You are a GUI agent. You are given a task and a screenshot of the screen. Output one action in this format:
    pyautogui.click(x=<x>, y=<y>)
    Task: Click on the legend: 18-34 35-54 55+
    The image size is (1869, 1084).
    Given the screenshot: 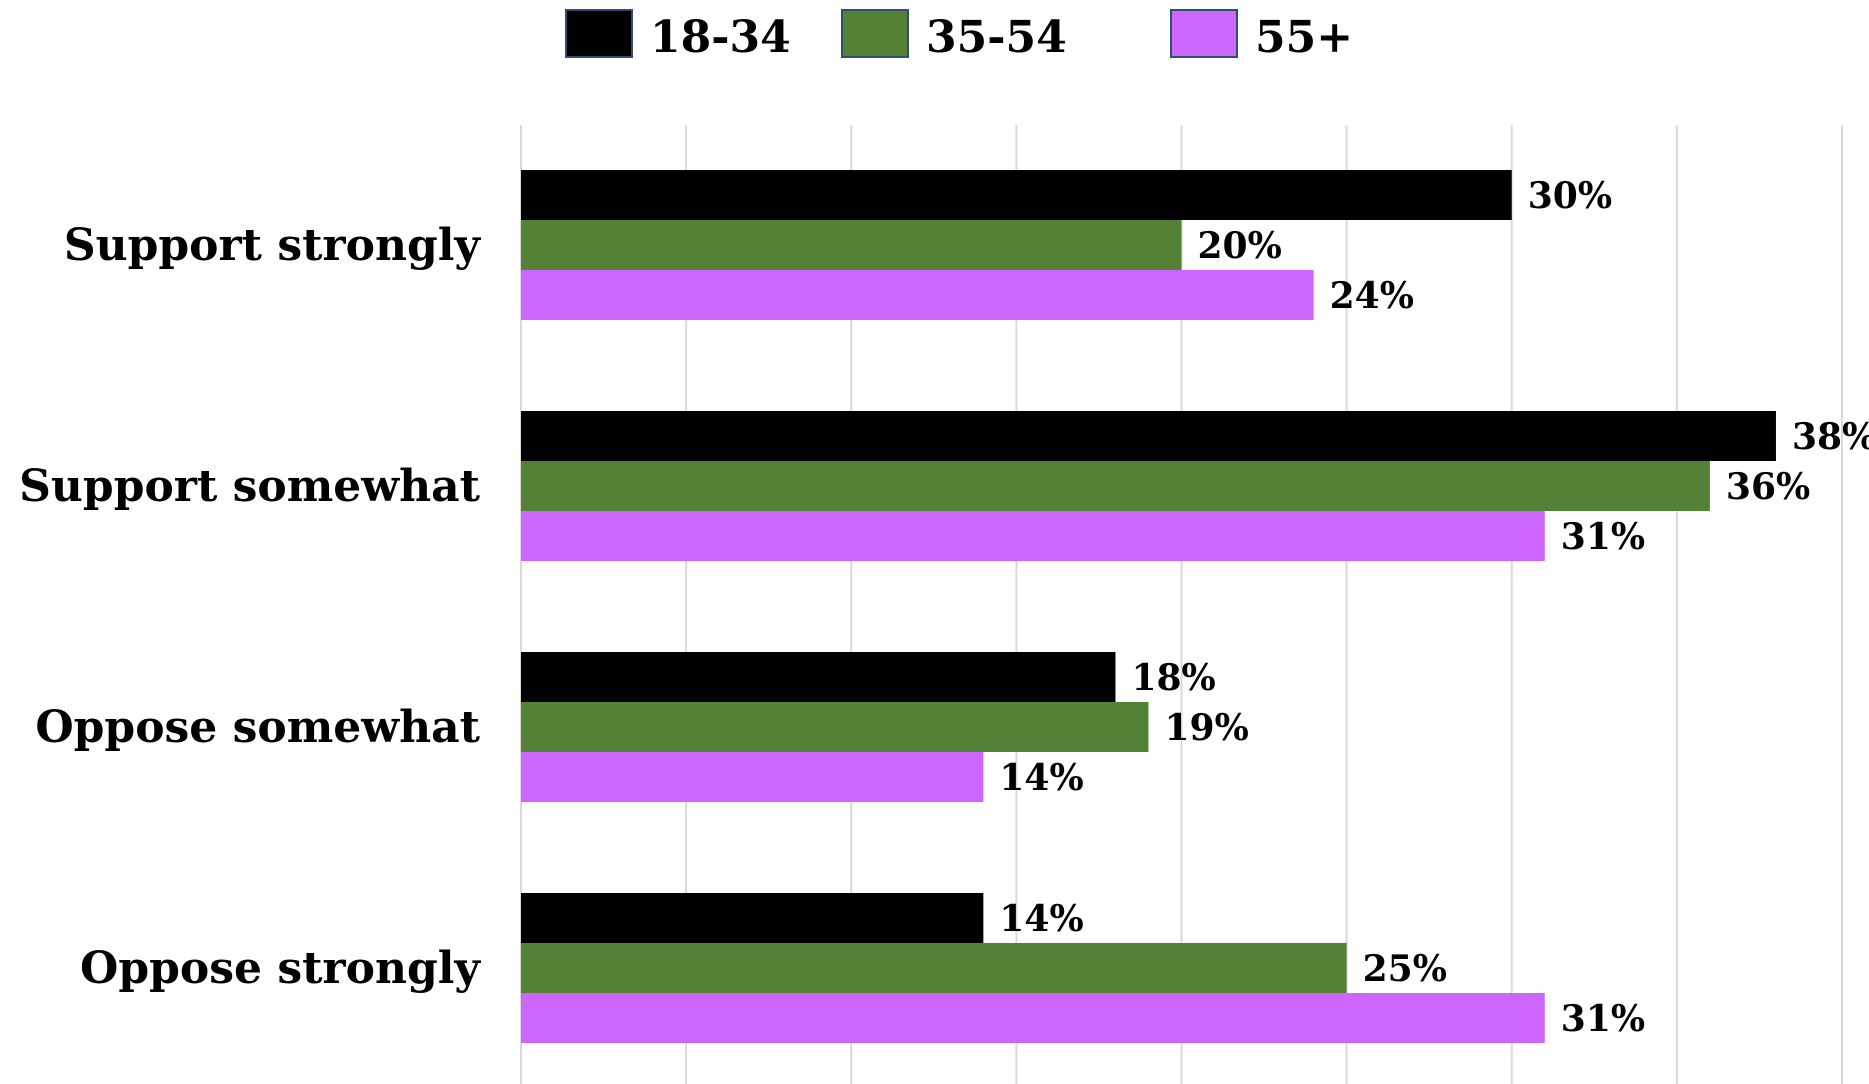 What is the action you would take?
    pyautogui.click(x=959, y=36)
    